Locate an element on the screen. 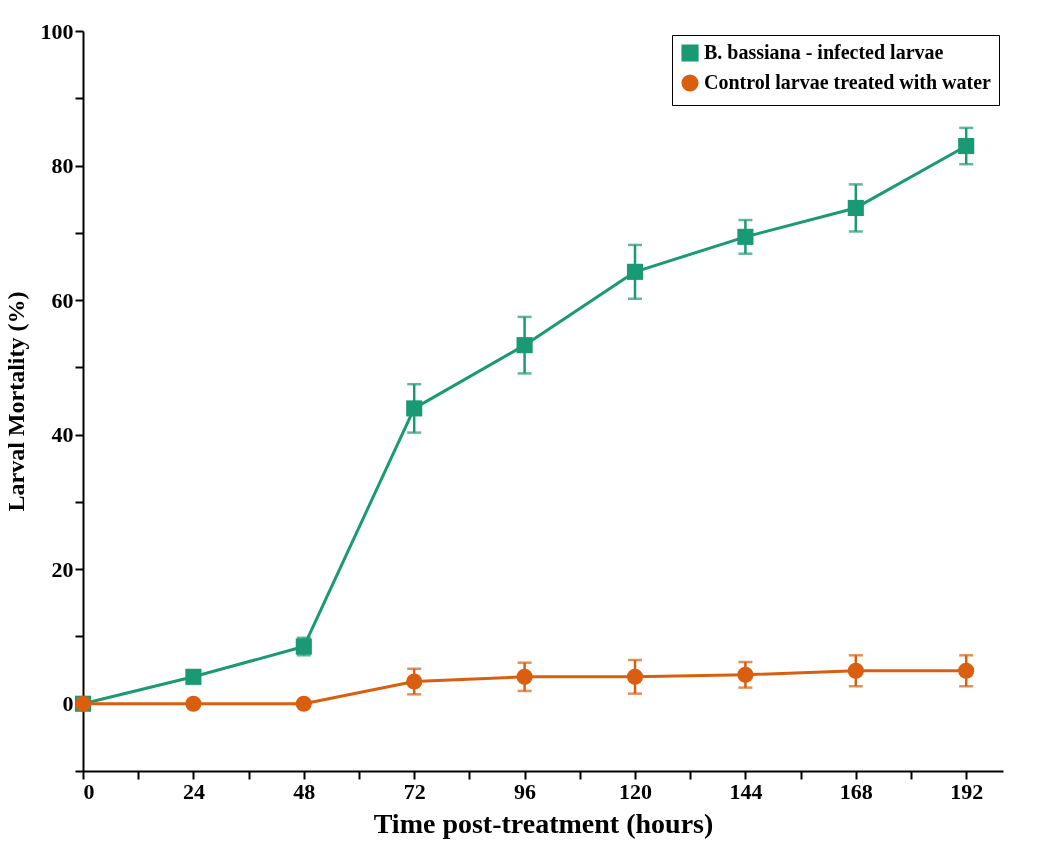 The height and width of the screenshot is (858, 1045). y-tick-label: 20 is located at coordinates (62, 569).